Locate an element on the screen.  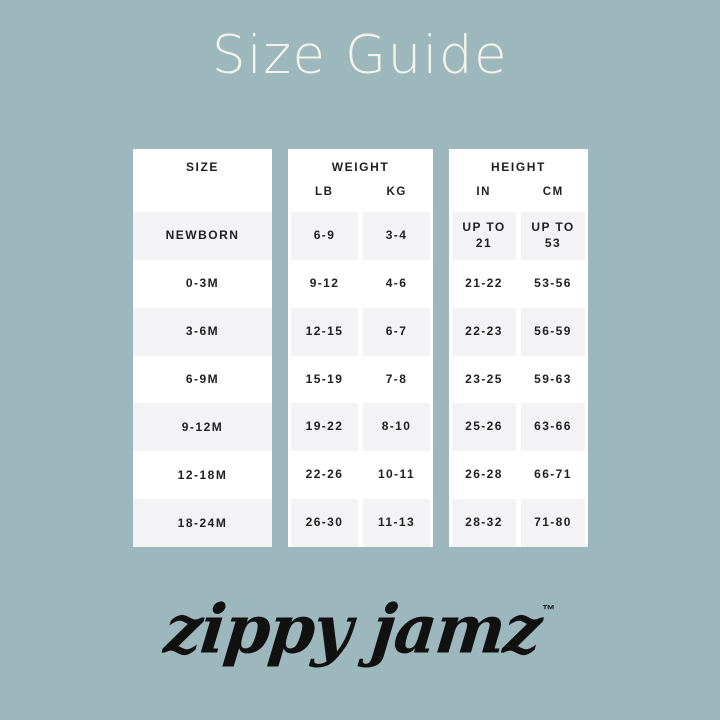
brand-wordmark: zippy jamz is located at coordinates (352, 629).